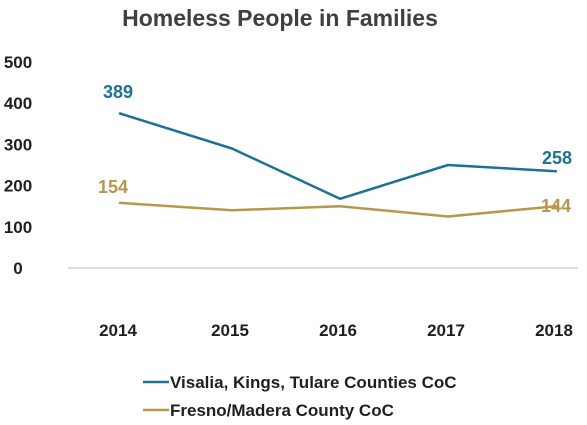 This screenshot has width=587, height=425. Describe the element at coordinates (118, 92) in the screenshot. I see `data-label-start: 389` at that location.